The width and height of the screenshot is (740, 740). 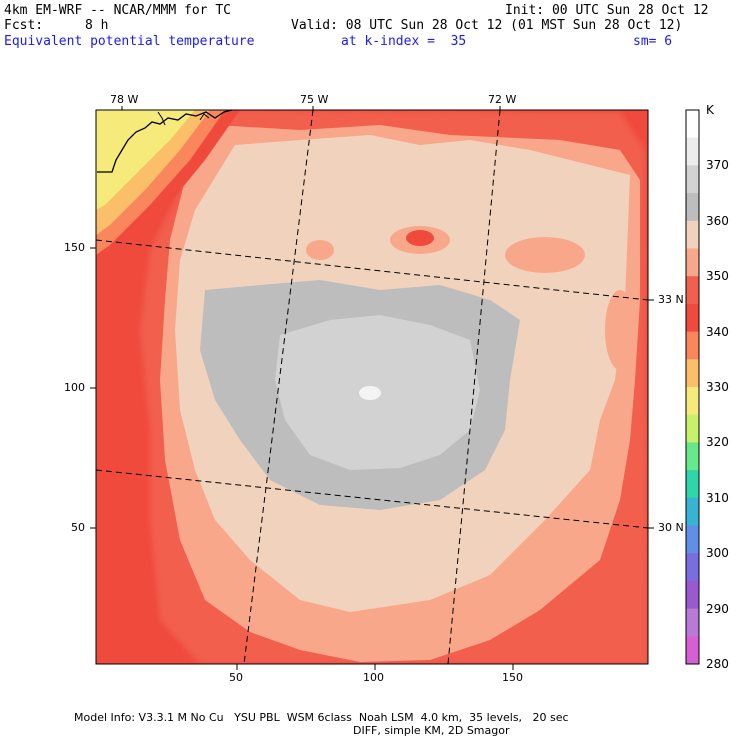 I want to click on smoothing: sm= 6, so click(x=653, y=41).